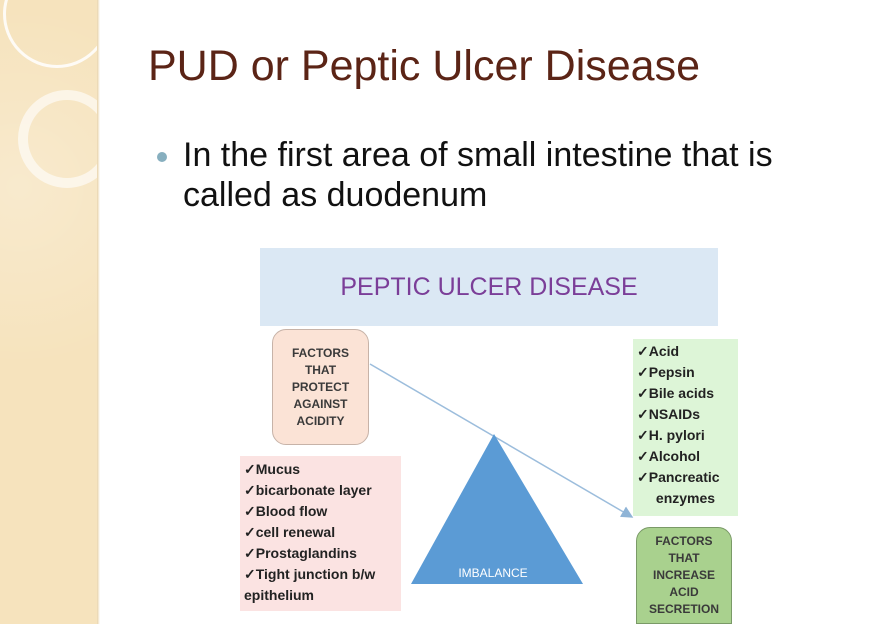 The height and width of the screenshot is (624, 883). I want to click on list-item: ✓Acid, so click(658, 351).